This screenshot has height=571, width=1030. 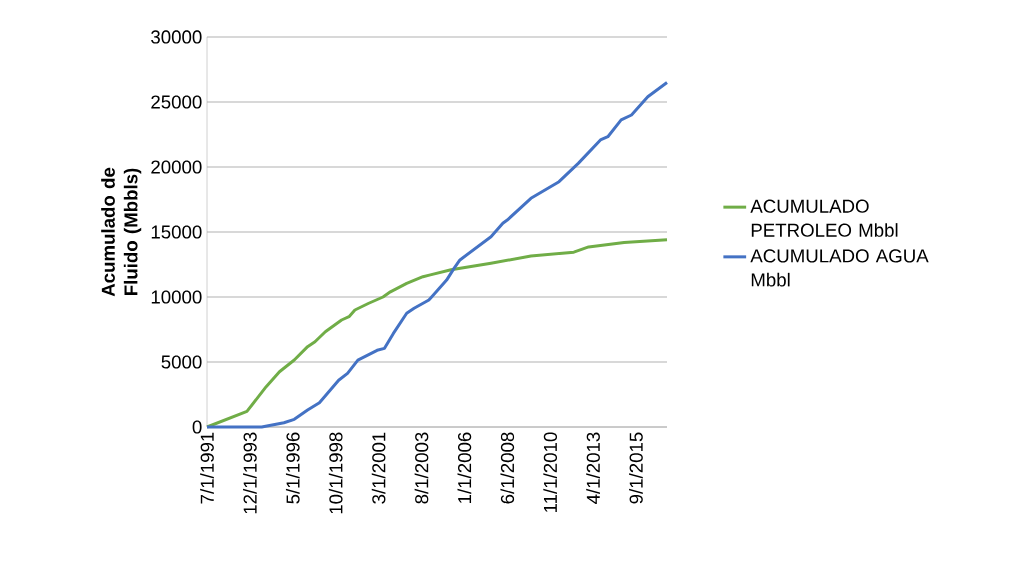 I want to click on y-tick-label: 15000, so click(x=176, y=232).